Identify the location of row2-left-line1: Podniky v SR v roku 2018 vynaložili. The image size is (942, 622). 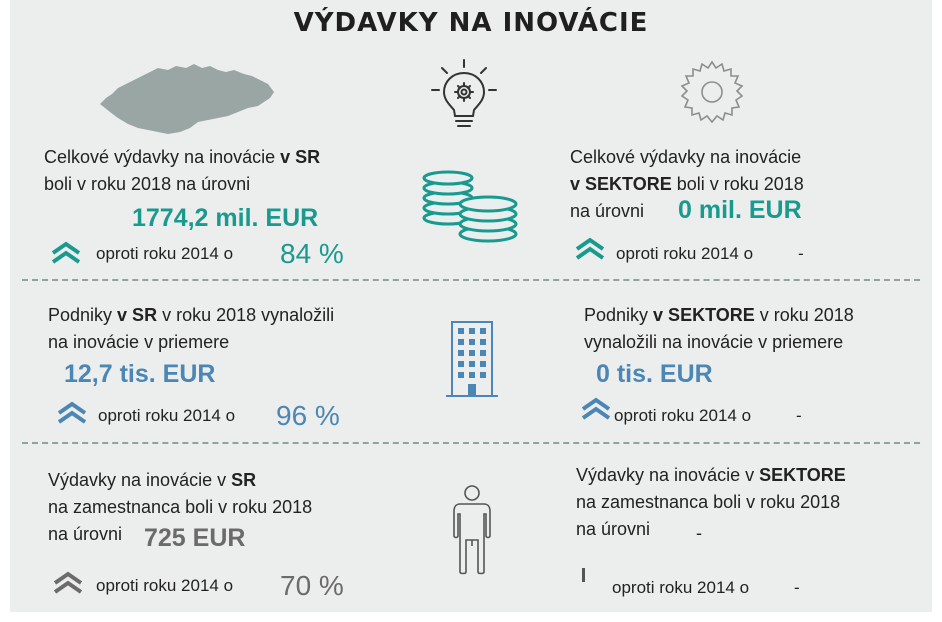
(191, 315).